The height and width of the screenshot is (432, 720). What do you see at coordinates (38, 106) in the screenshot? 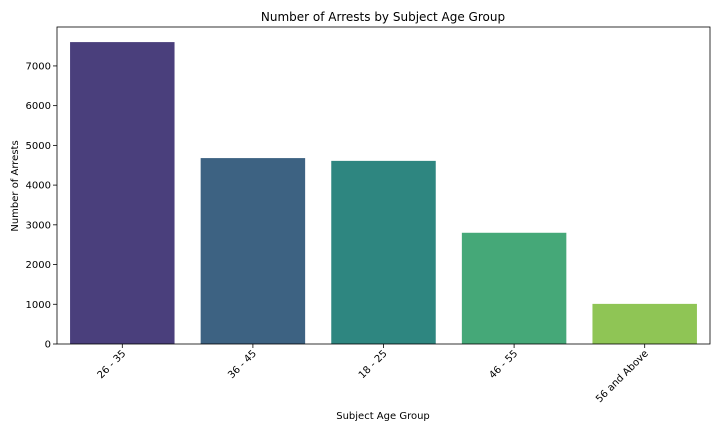
I see `y-tick-label-6: 6000` at bounding box center [38, 106].